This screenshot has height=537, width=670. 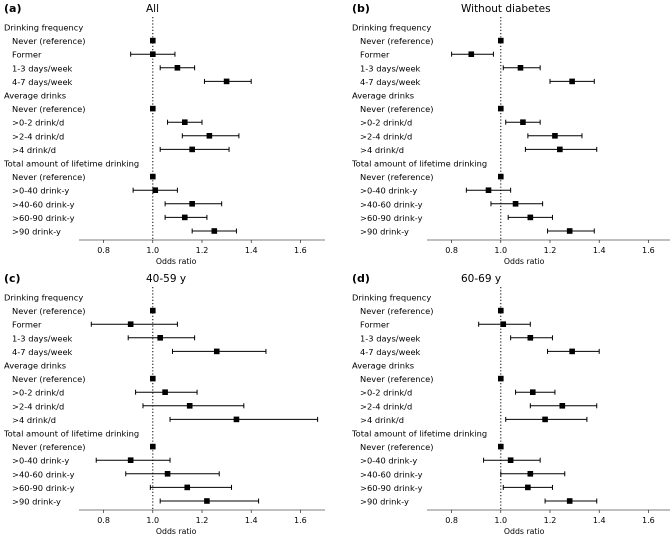 What do you see at coordinates (506, 9) in the screenshot?
I see `panel-title: Without diabetes` at bounding box center [506, 9].